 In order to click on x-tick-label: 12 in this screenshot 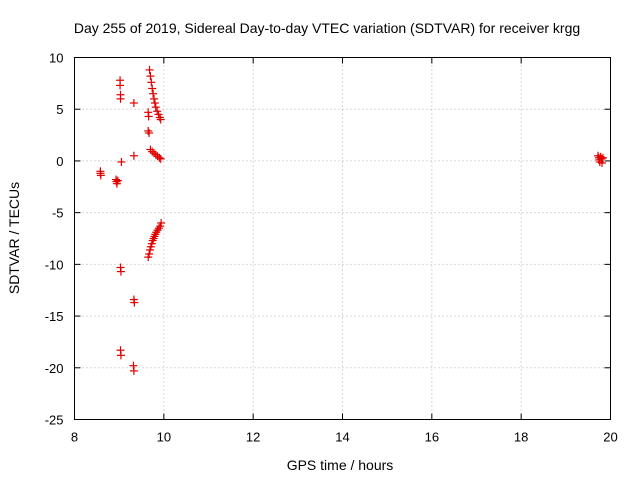, I will do `click(253, 437)`.